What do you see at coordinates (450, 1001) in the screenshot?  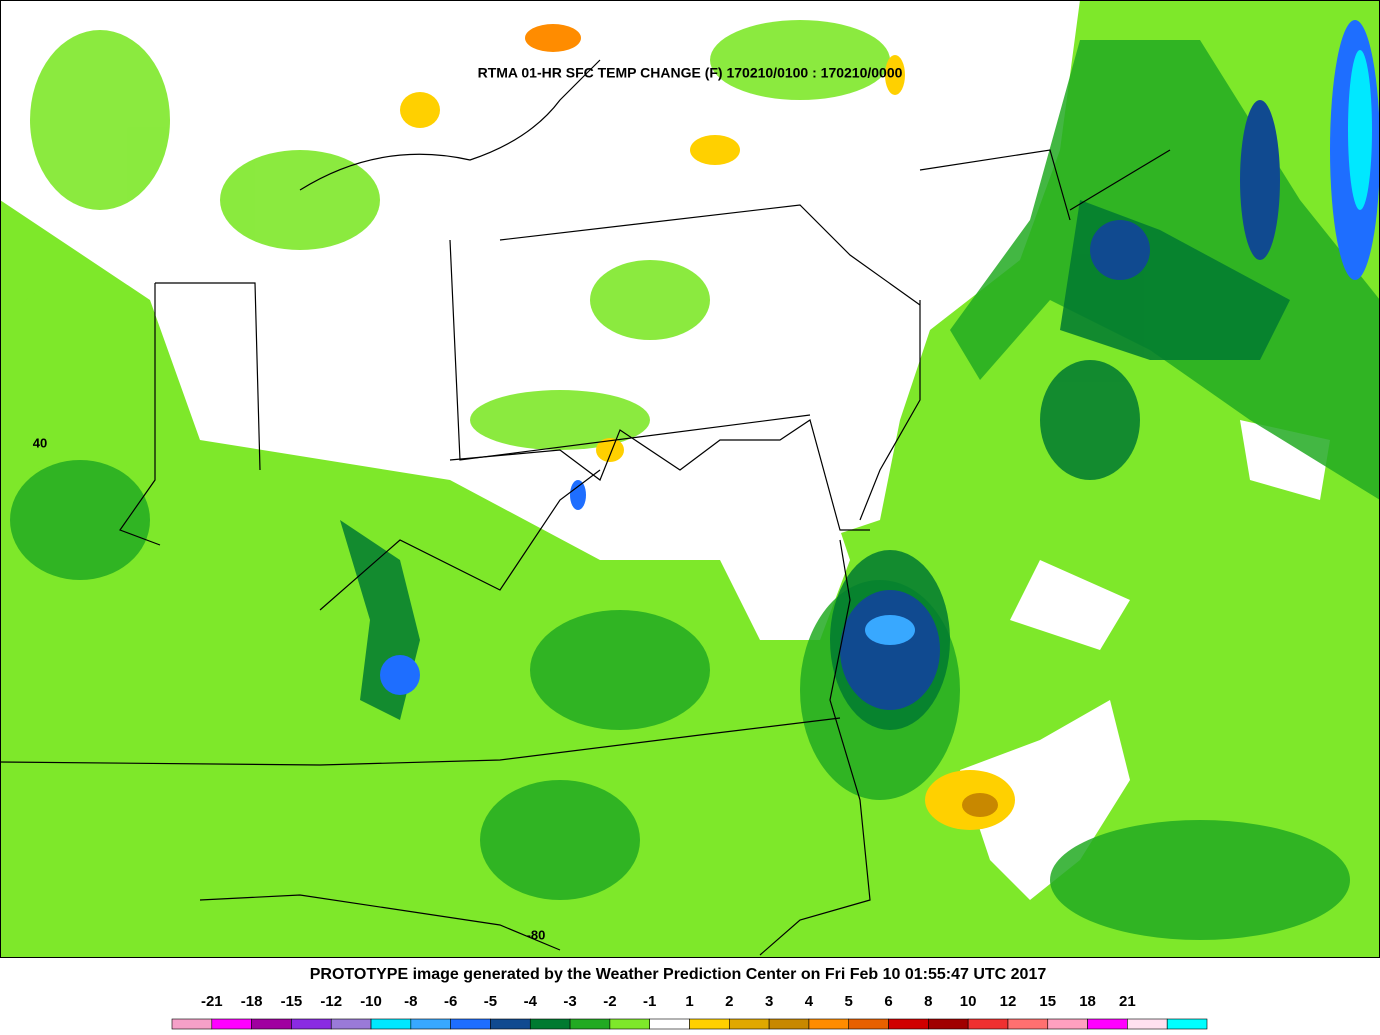 I see `colorbar-label: -6` at bounding box center [450, 1001].